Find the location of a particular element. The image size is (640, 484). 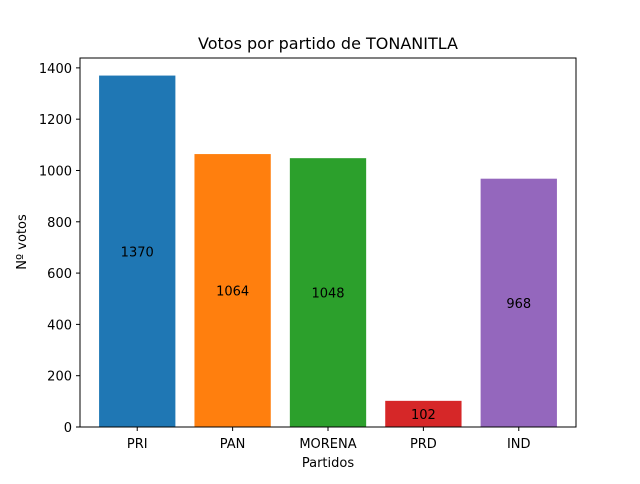

y-axis-label: Nº votos is located at coordinates (22, 242).